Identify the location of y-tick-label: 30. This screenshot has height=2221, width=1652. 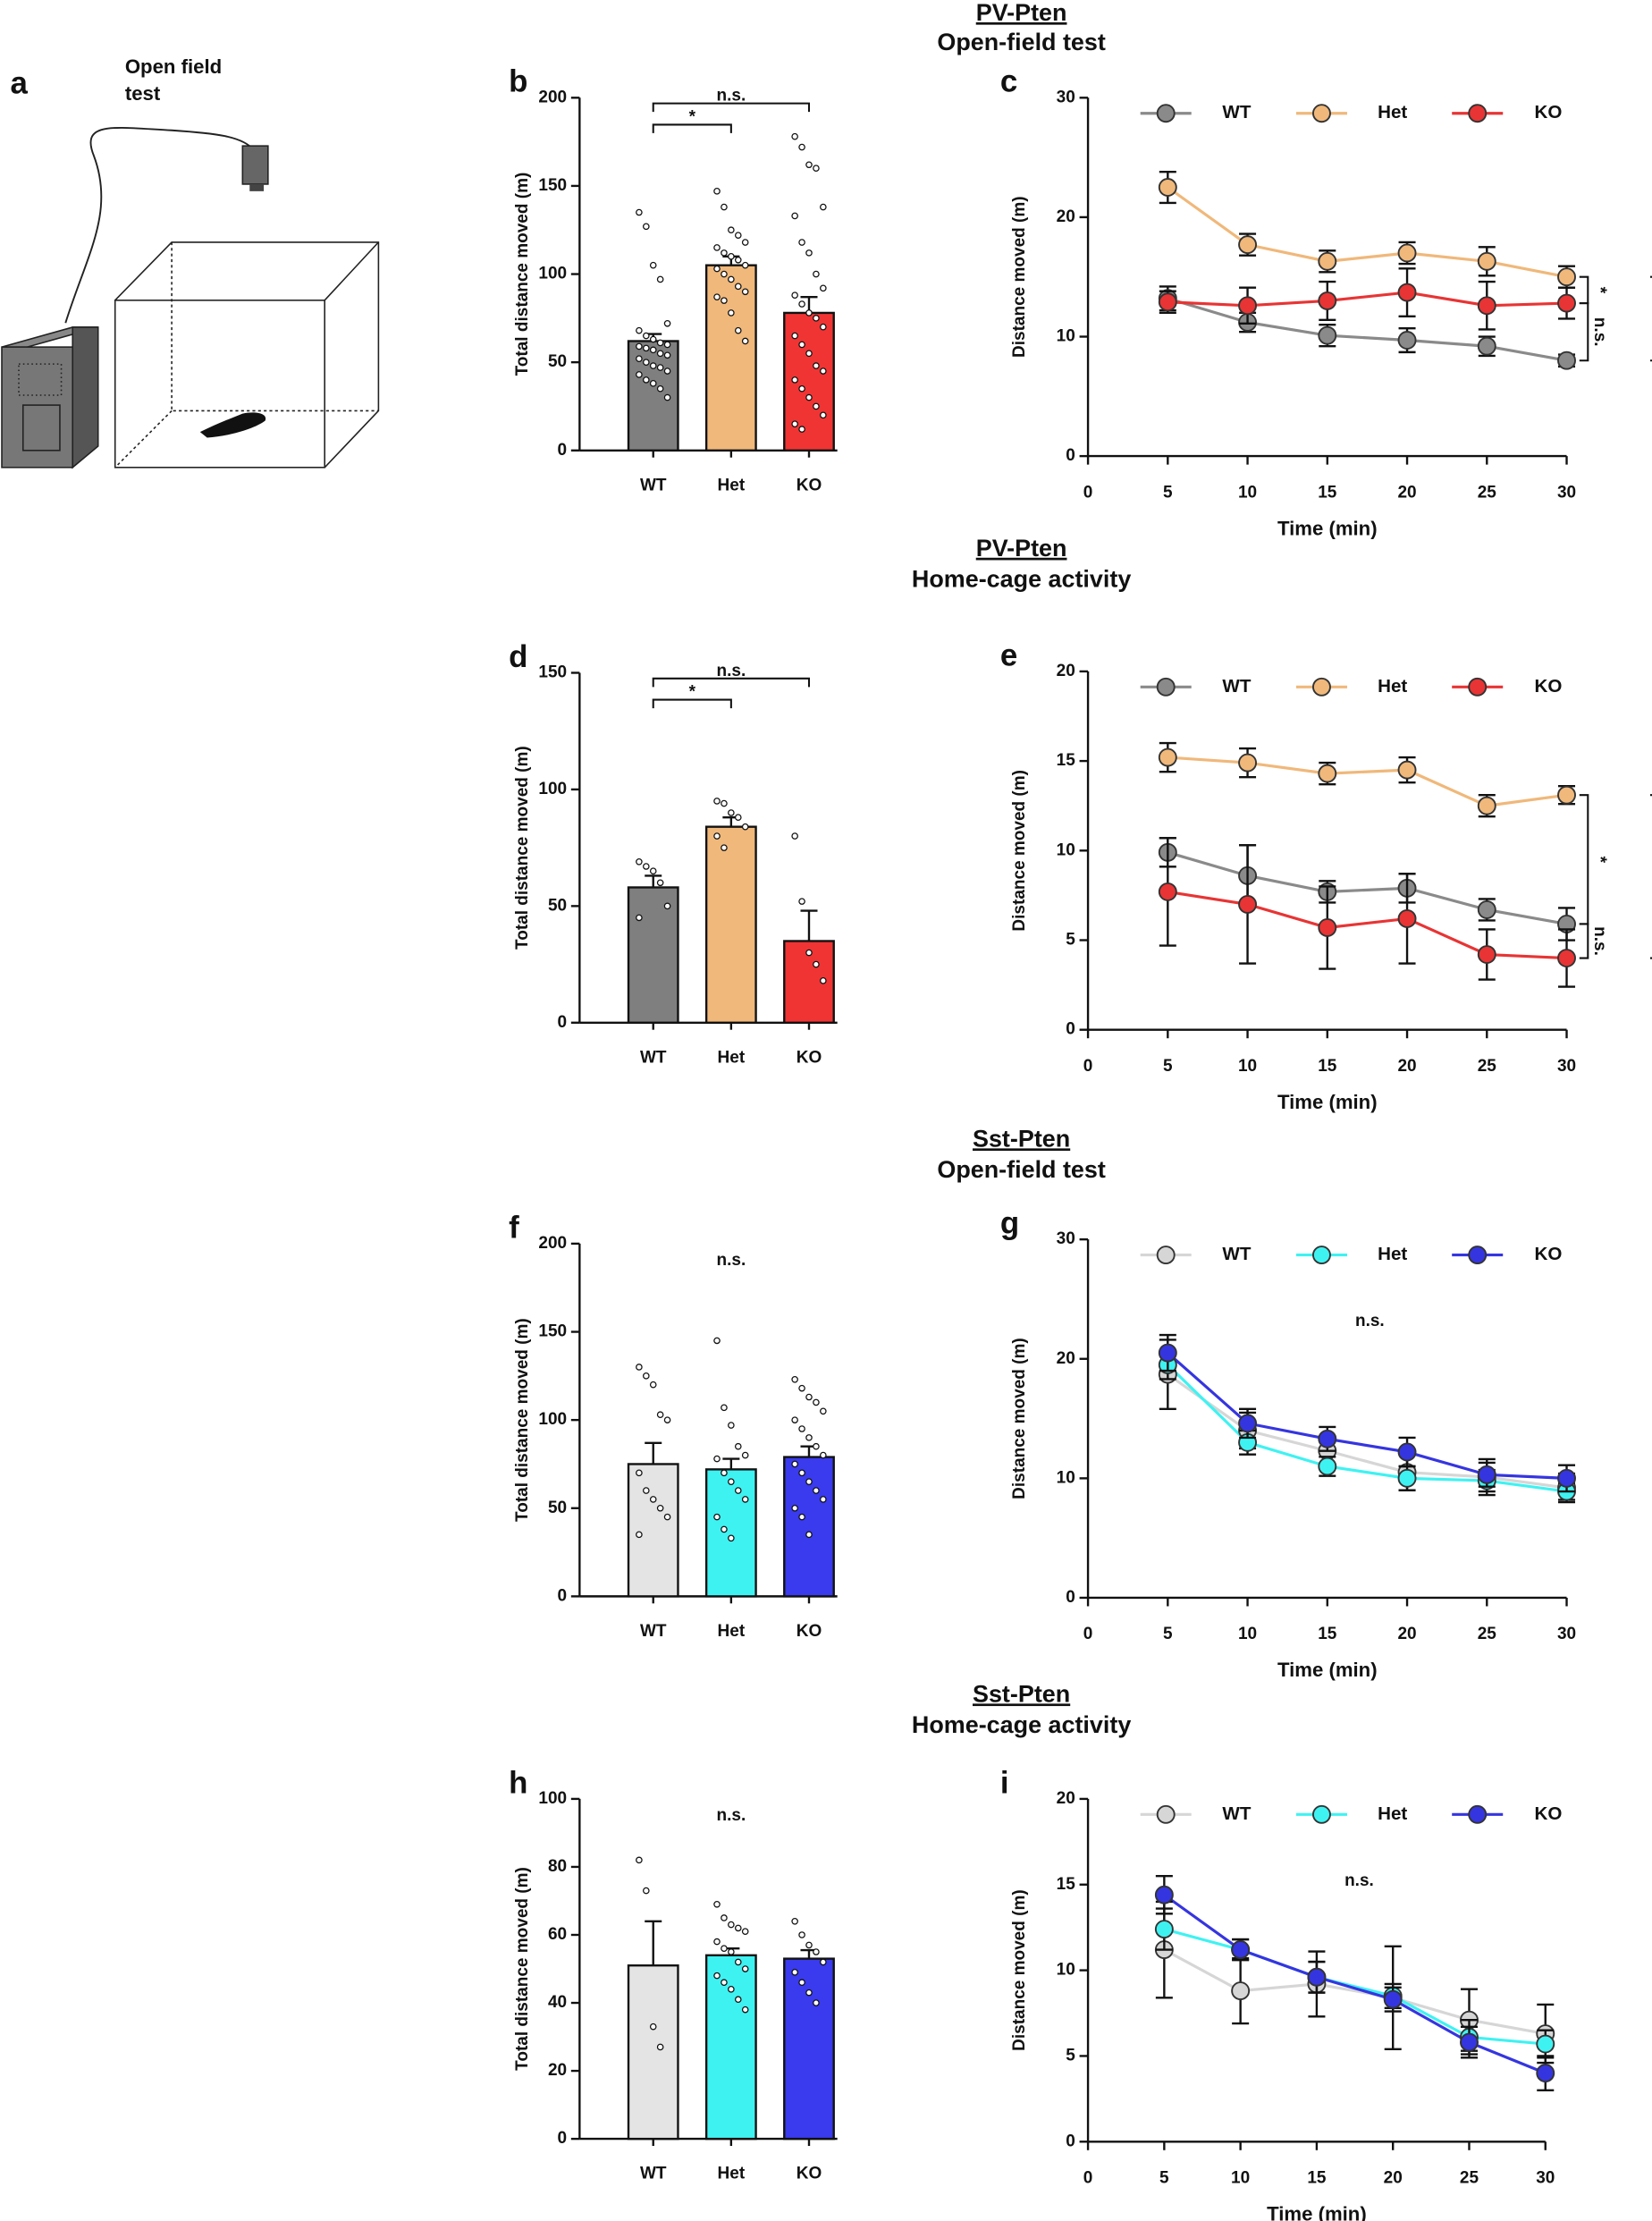
(1066, 97).